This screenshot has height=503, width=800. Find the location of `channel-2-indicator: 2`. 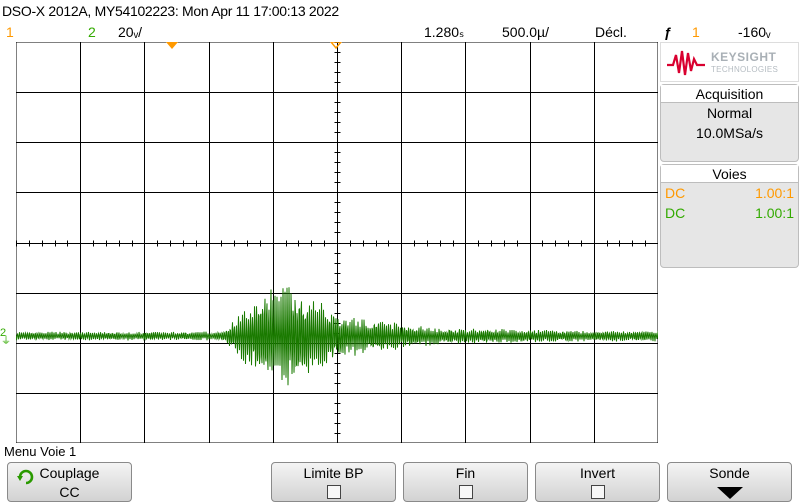

channel-2-indicator: 2 is located at coordinates (92, 32).